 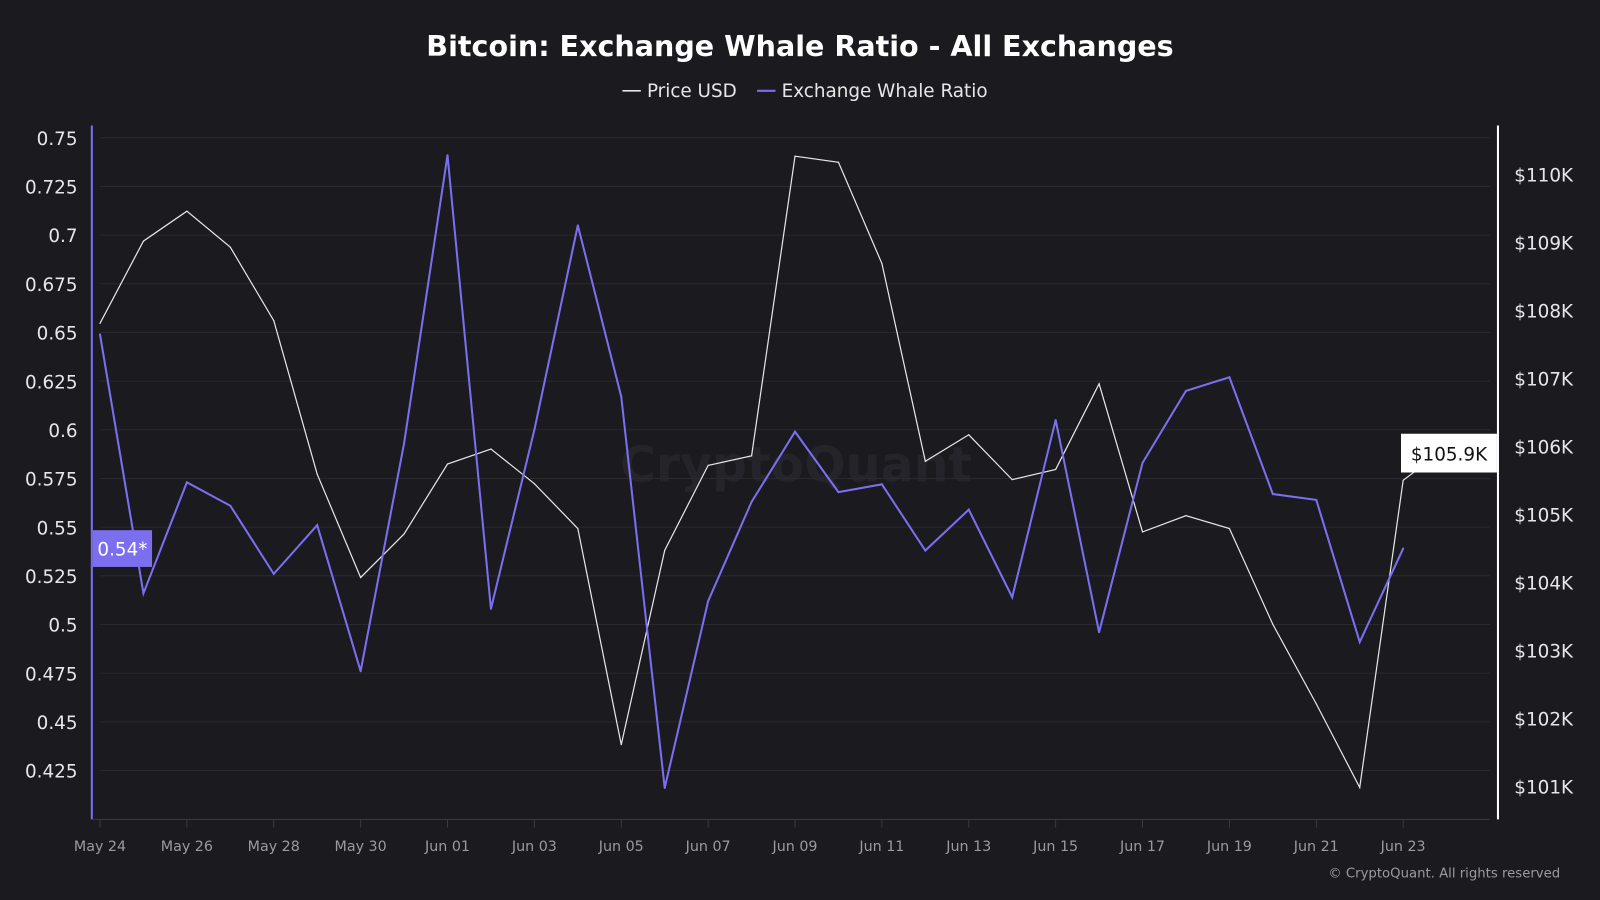 I want to click on x-tick-label: May 28, so click(x=274, y=847).